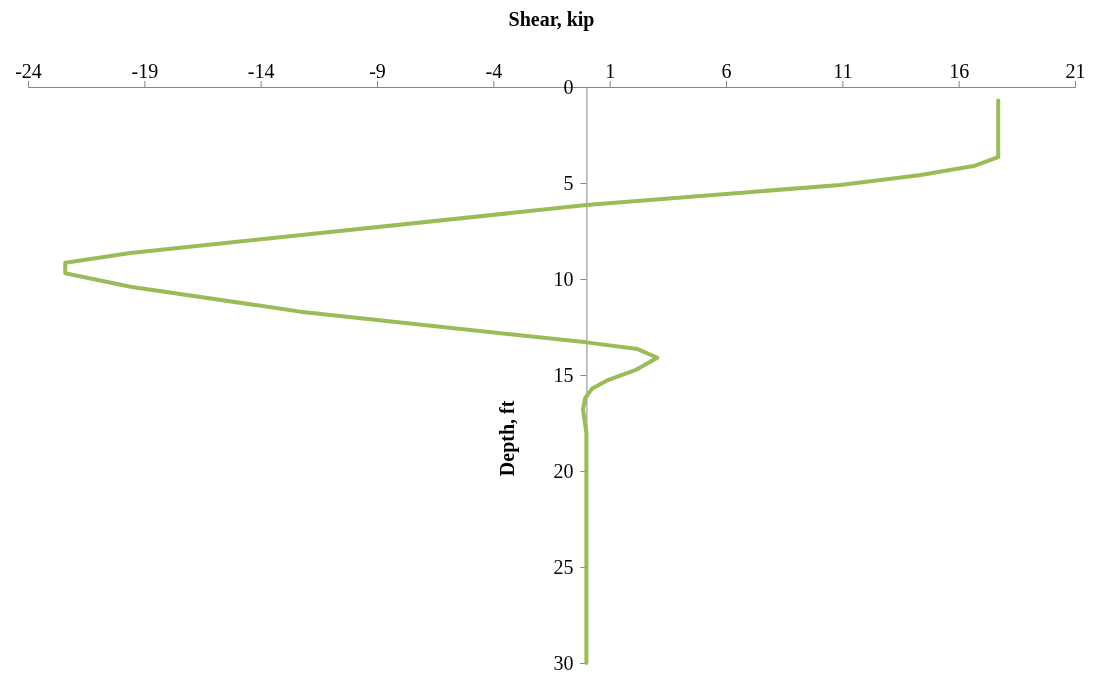 Image resolution: width=1094 pixels, height=680 pixels. What do you see at coordinates (145, 71) in the screenshot?
I see `x-tick-label: -19` at bounding box center [145, 71].